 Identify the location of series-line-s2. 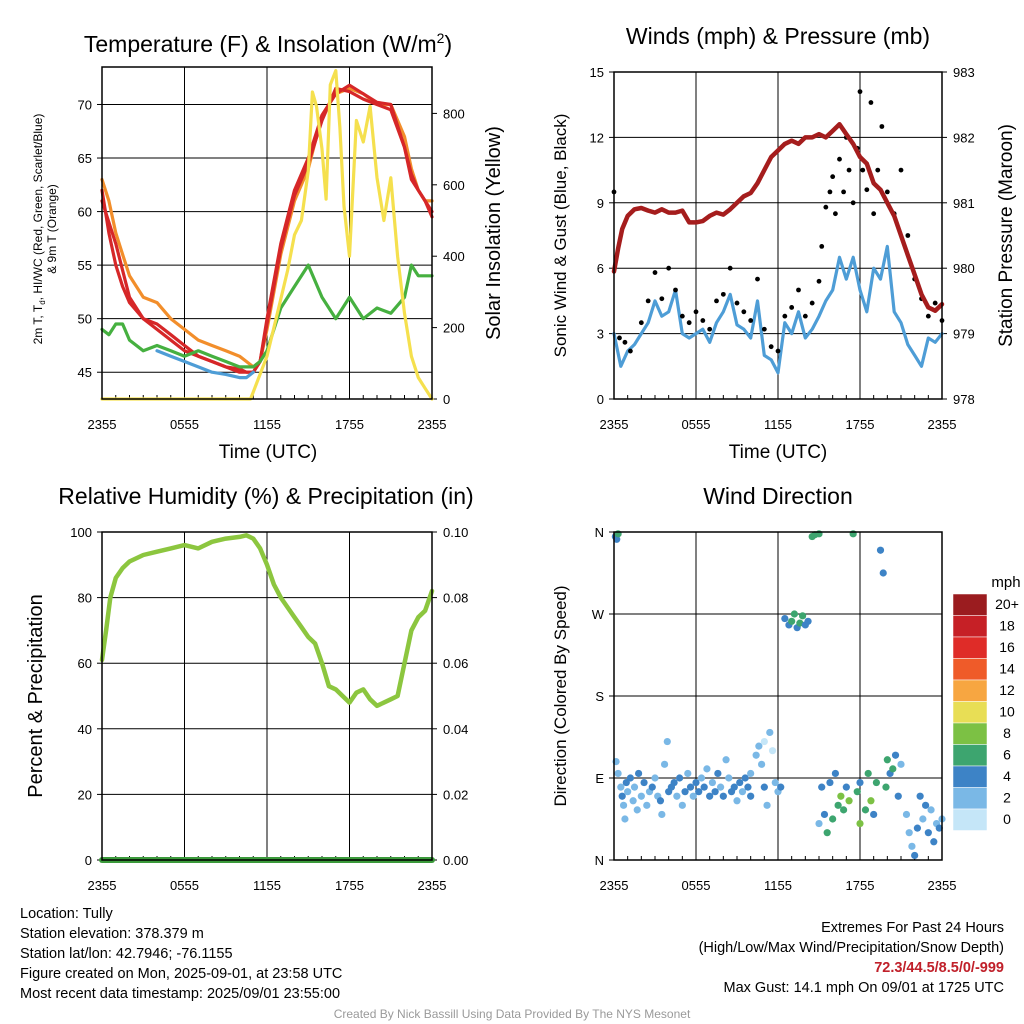
(267, 230).